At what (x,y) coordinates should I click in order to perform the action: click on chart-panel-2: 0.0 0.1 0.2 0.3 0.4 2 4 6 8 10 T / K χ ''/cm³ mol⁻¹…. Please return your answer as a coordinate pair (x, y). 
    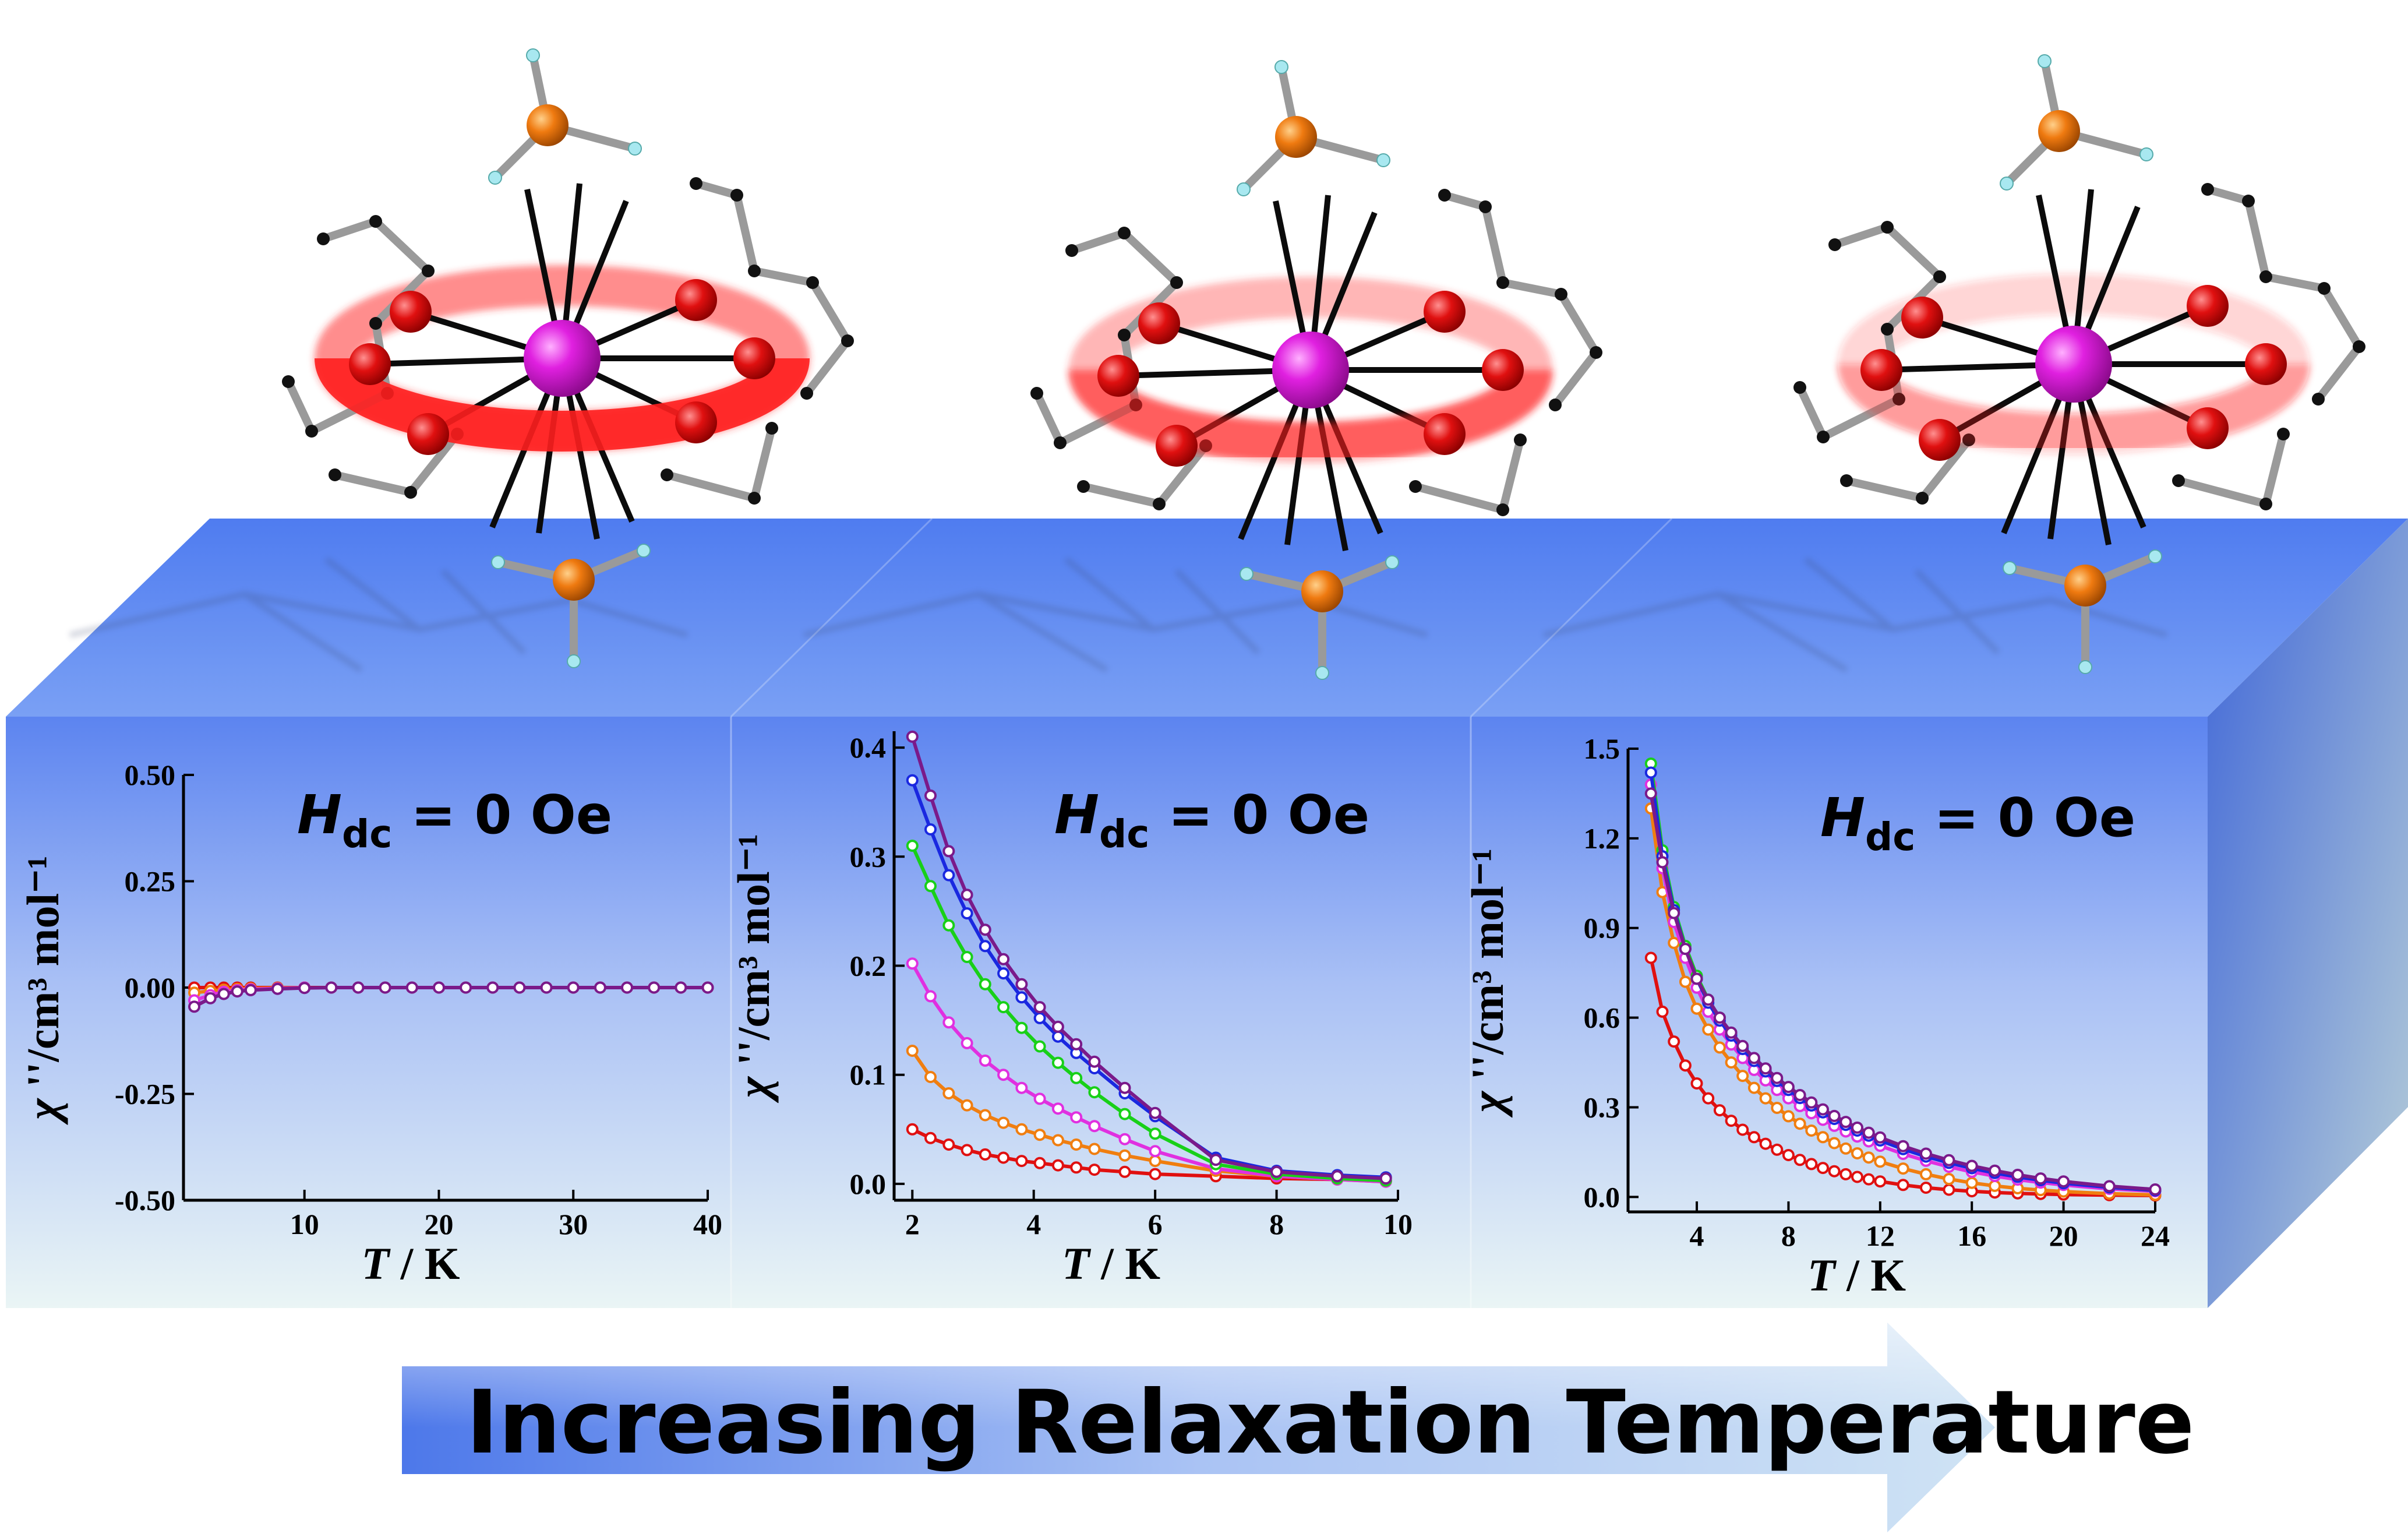
    Looking at the image, I should click on (1070, 1010).